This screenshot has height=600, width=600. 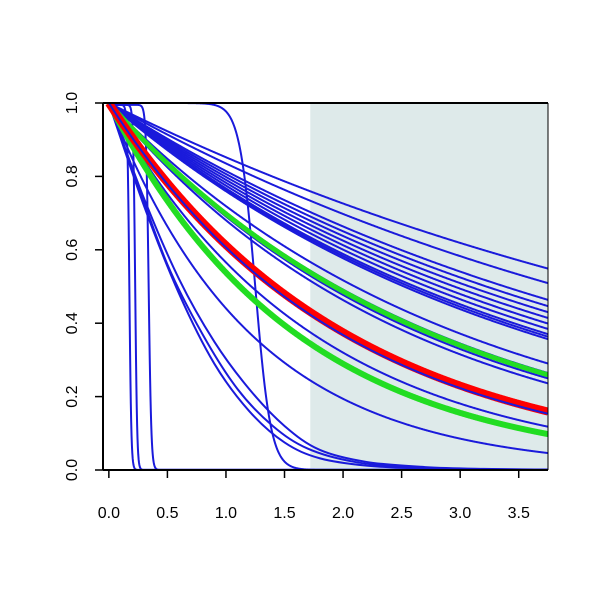 I want to click on x-tick-label: 0.5, so click(x=167, y=513).